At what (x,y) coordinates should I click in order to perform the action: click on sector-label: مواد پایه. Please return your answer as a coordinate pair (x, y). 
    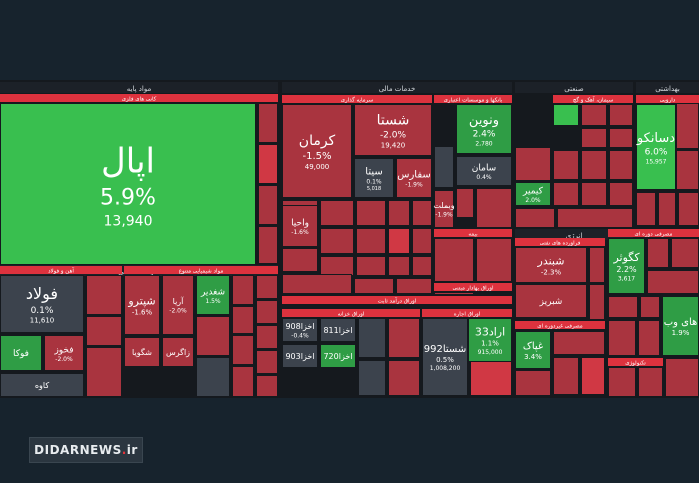
    Looking at the image, I should click on (139, 89).